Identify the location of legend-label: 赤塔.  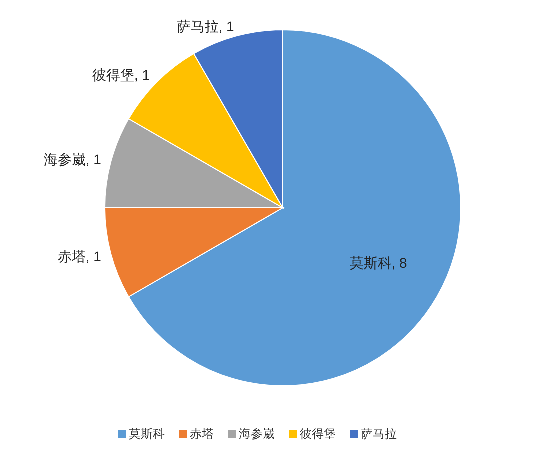
(202, 434).